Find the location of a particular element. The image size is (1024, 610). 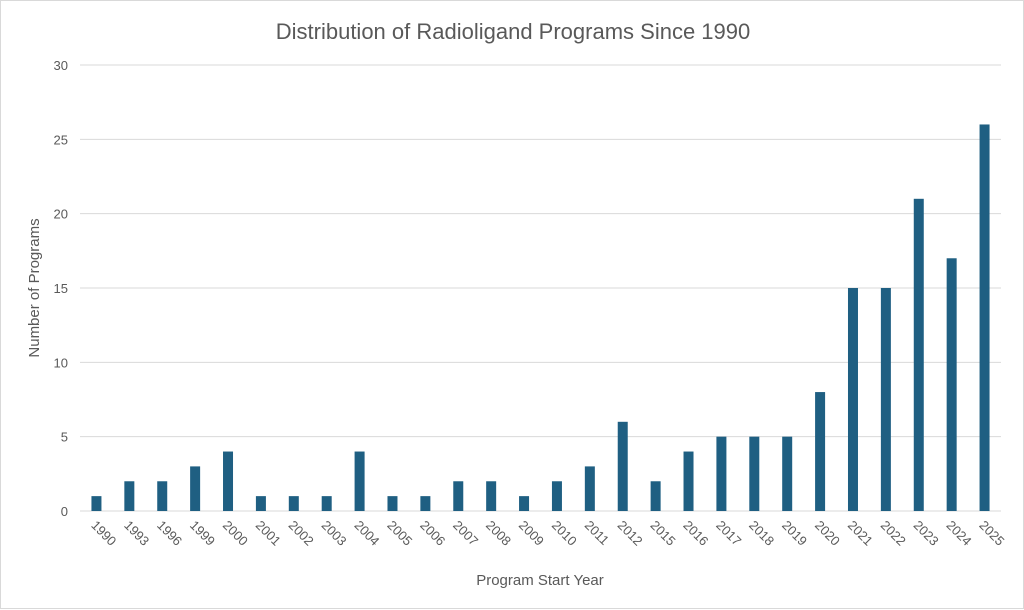

bar-2002 is located at coordinates (293, 503).